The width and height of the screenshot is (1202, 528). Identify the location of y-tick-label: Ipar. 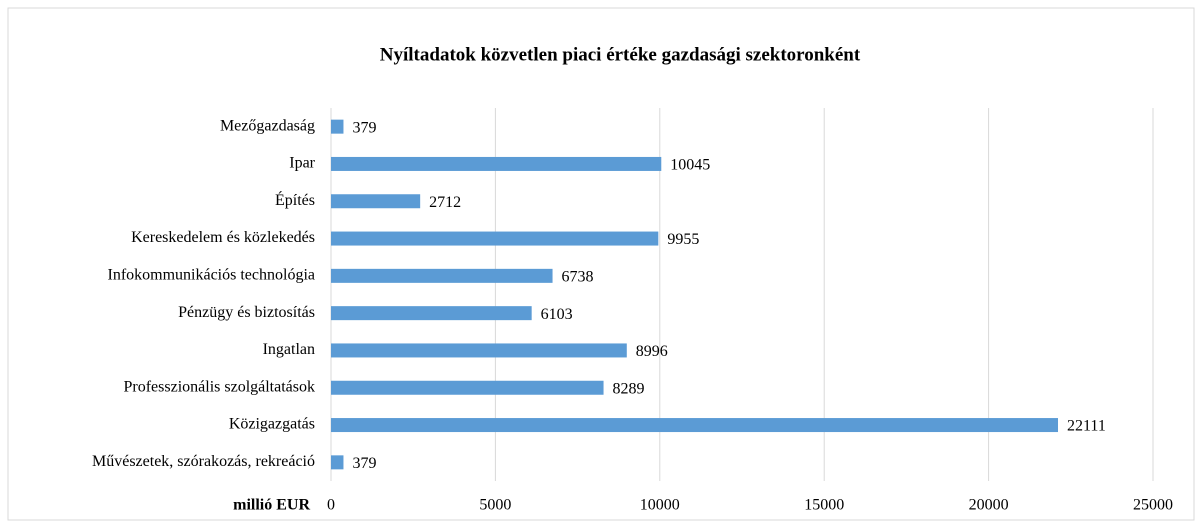
(302, 163).